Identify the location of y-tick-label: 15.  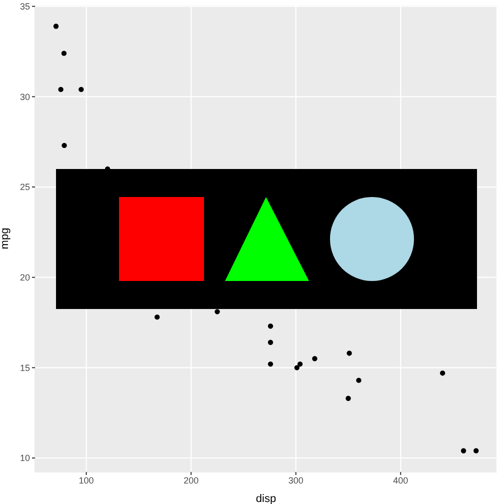
(25, 367).